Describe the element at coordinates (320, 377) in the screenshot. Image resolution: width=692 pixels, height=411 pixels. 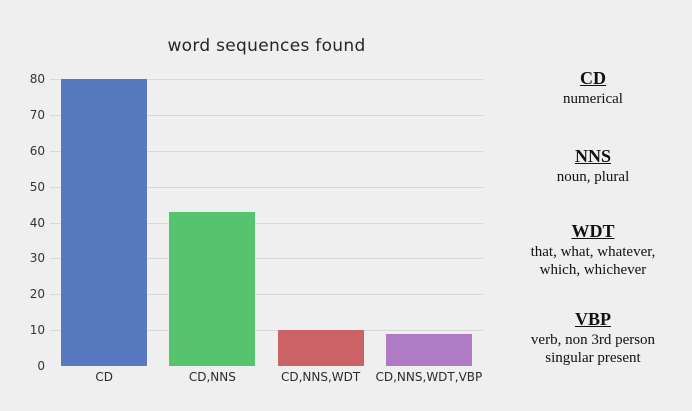
I see `x-tick-label-cd-nns-wdt: CD,NNS,WDT` at that location.